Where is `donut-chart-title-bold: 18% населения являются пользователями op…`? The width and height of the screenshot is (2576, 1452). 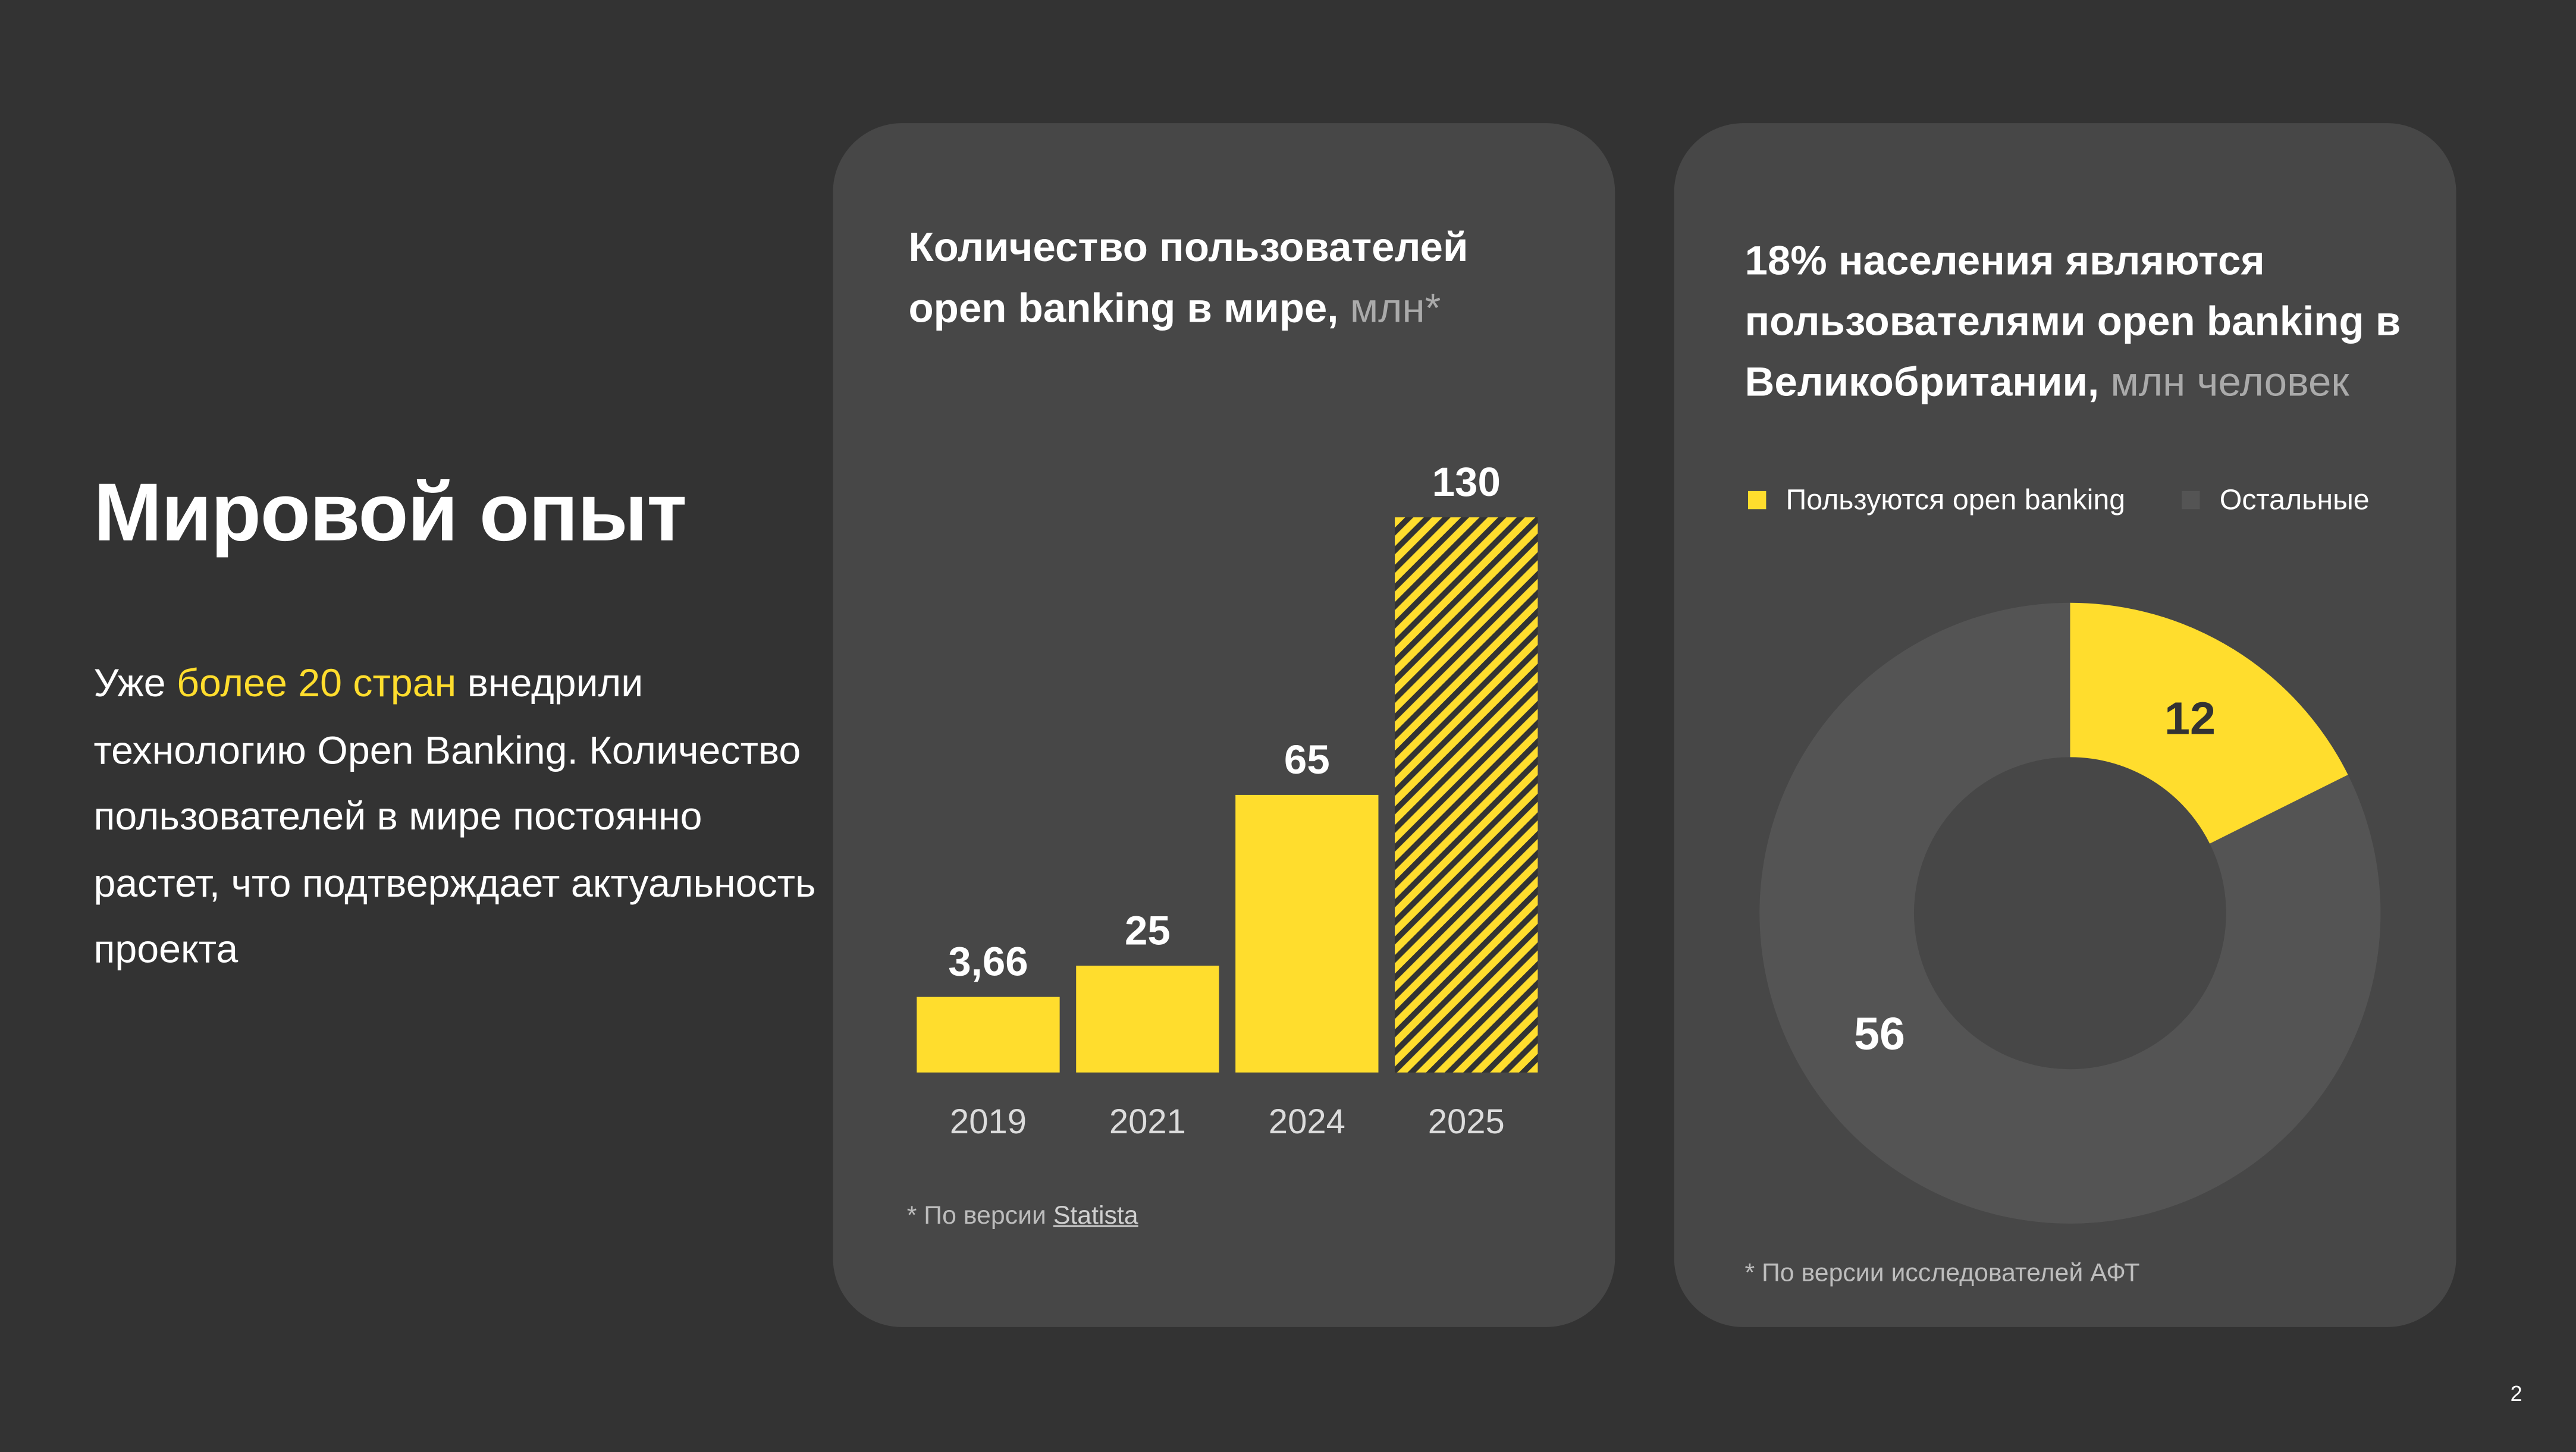
donut-chart-title-bold: 18% населения являются пользователями op… is located at coordinates (2072, 322).